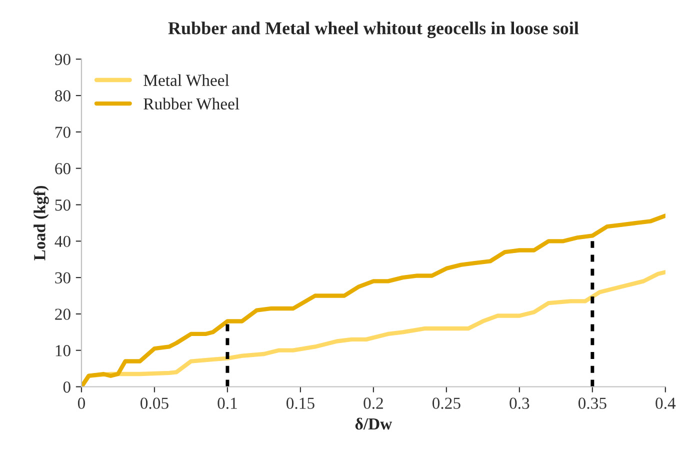  I want to click on y-tick-label: 0, so click(66, 387).